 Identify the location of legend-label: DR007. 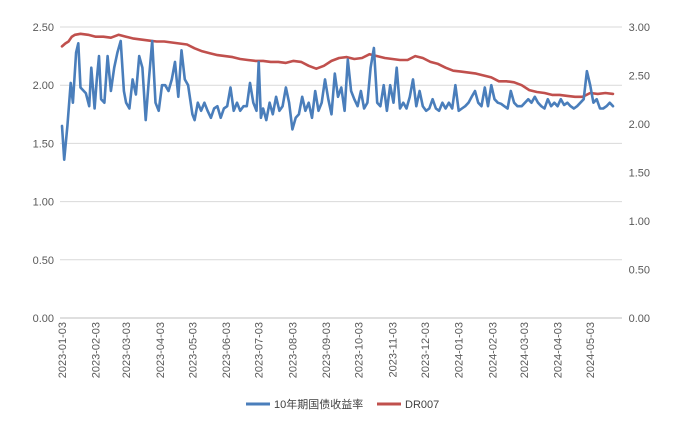
(422, 405).